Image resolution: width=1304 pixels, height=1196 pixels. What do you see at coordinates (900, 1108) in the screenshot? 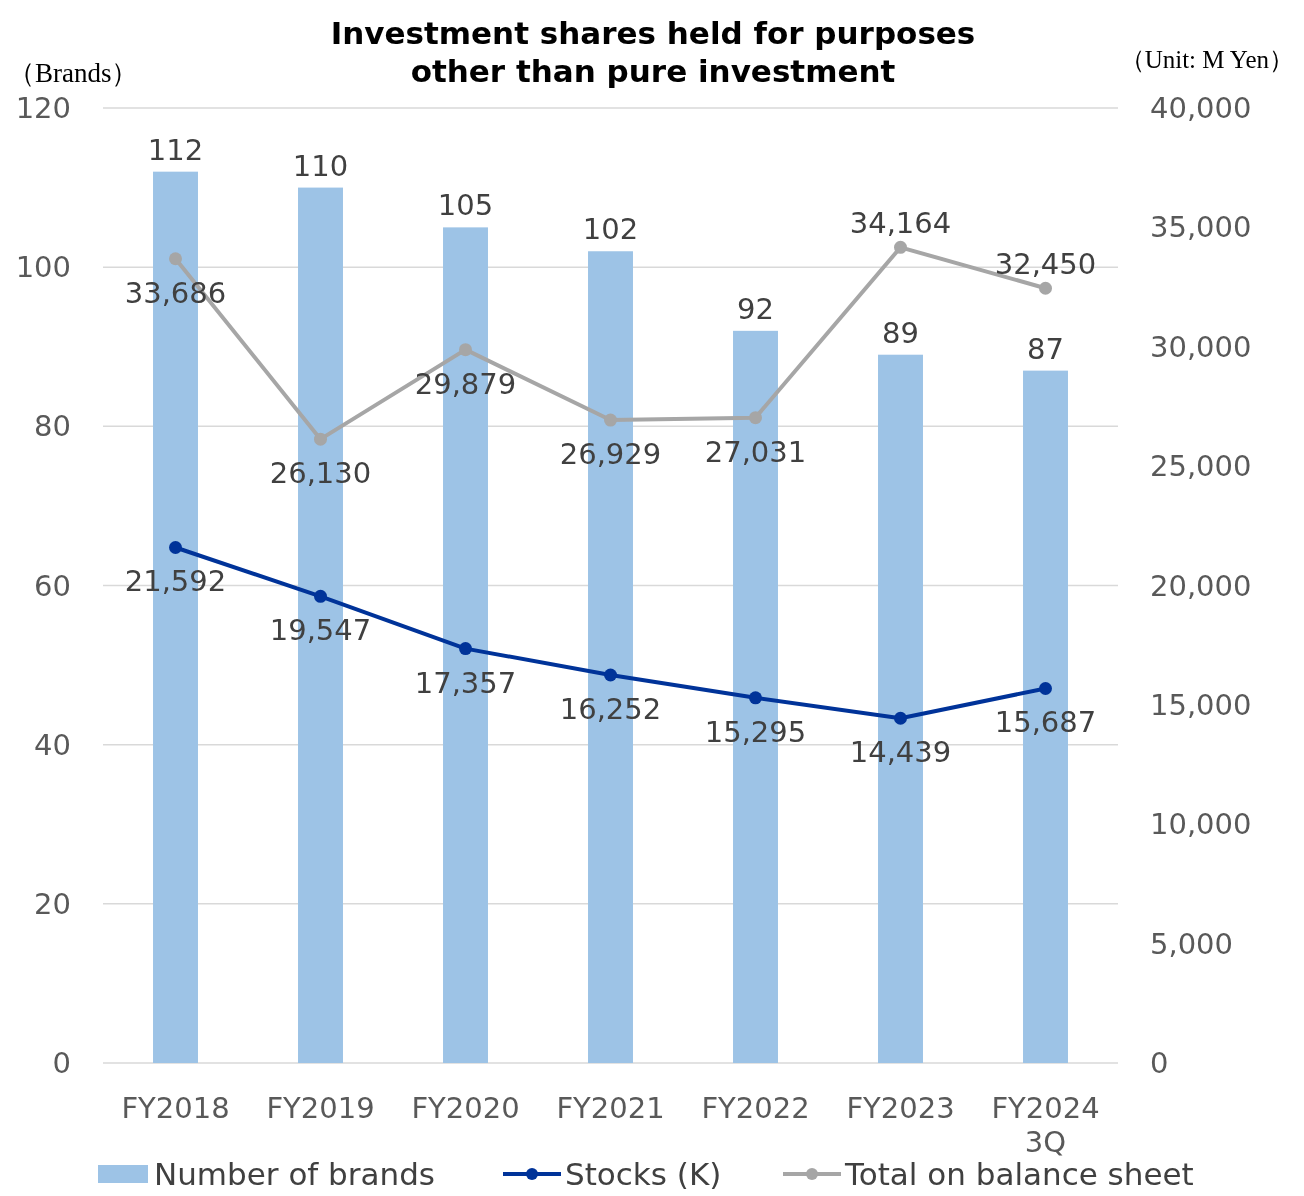
I see `x-tick-label: FY2023` at bounding box center [900, 1108].